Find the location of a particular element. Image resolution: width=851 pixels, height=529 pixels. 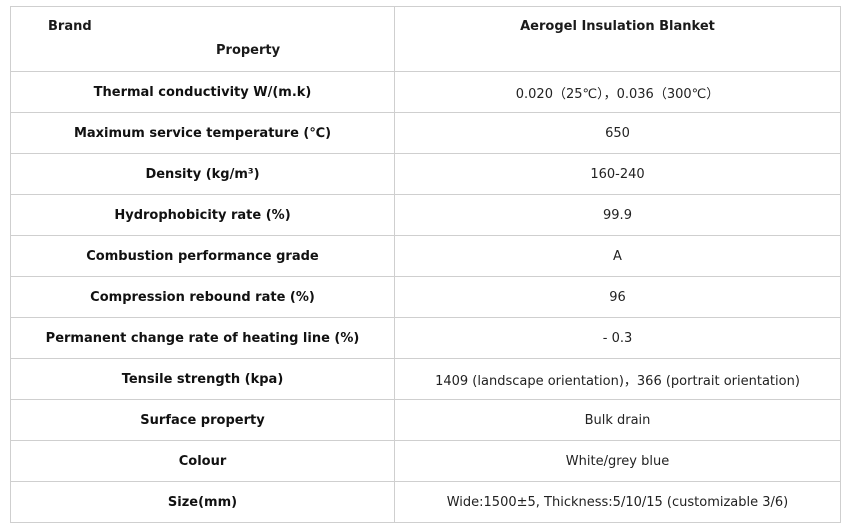

corner-header-cell: Brand Property is located at coordinates (202, 39).